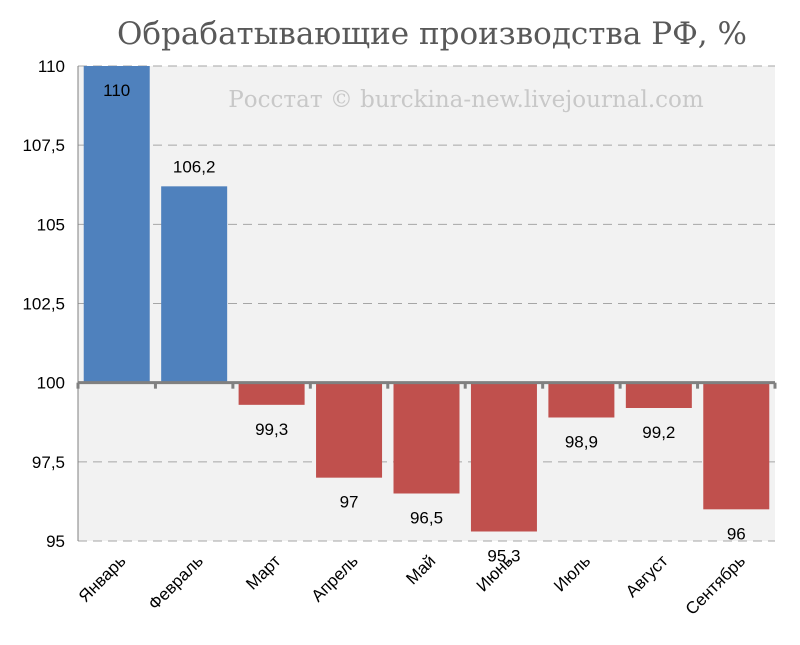 The image size is (800, 645). Describe the element at coordinates (658, 432) in the screenshot. I see `data-label: 99,2` at that location.